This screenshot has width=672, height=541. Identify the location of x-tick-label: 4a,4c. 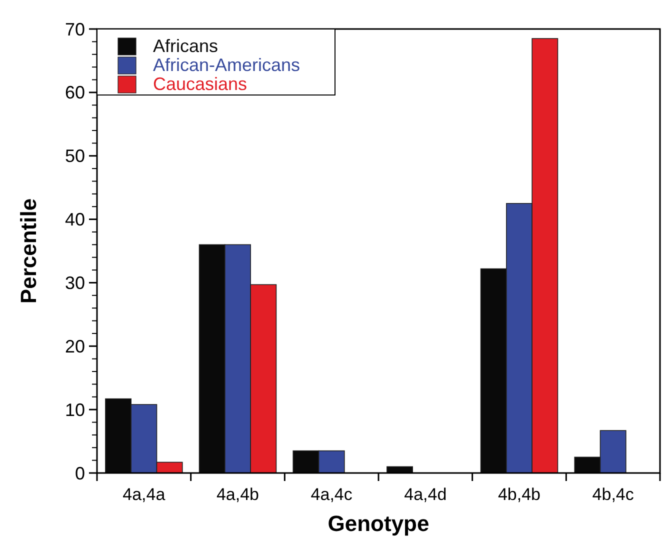
(331, 494).